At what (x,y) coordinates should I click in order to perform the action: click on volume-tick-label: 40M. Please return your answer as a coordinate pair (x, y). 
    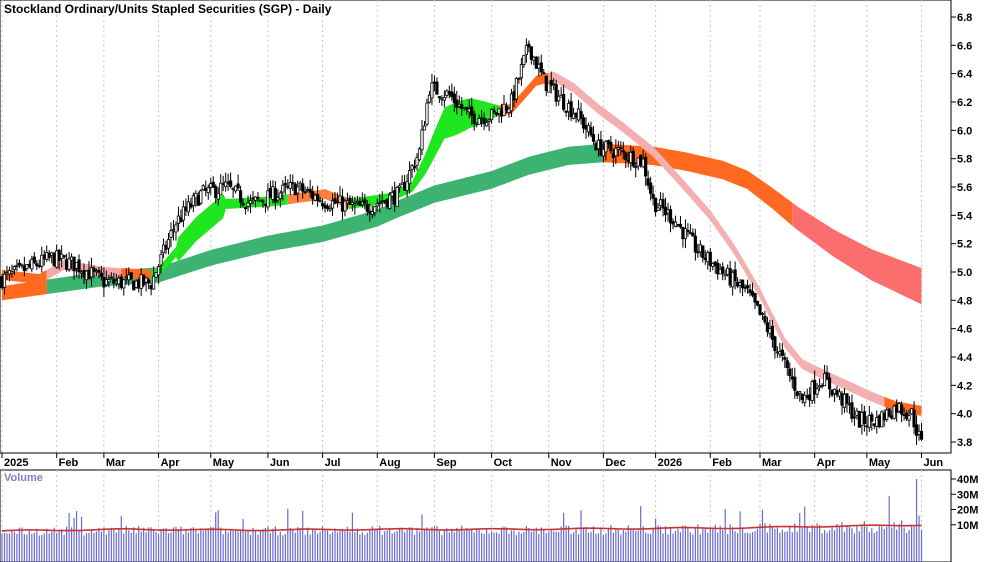
    Looking at the image, I should click on (967, 480).